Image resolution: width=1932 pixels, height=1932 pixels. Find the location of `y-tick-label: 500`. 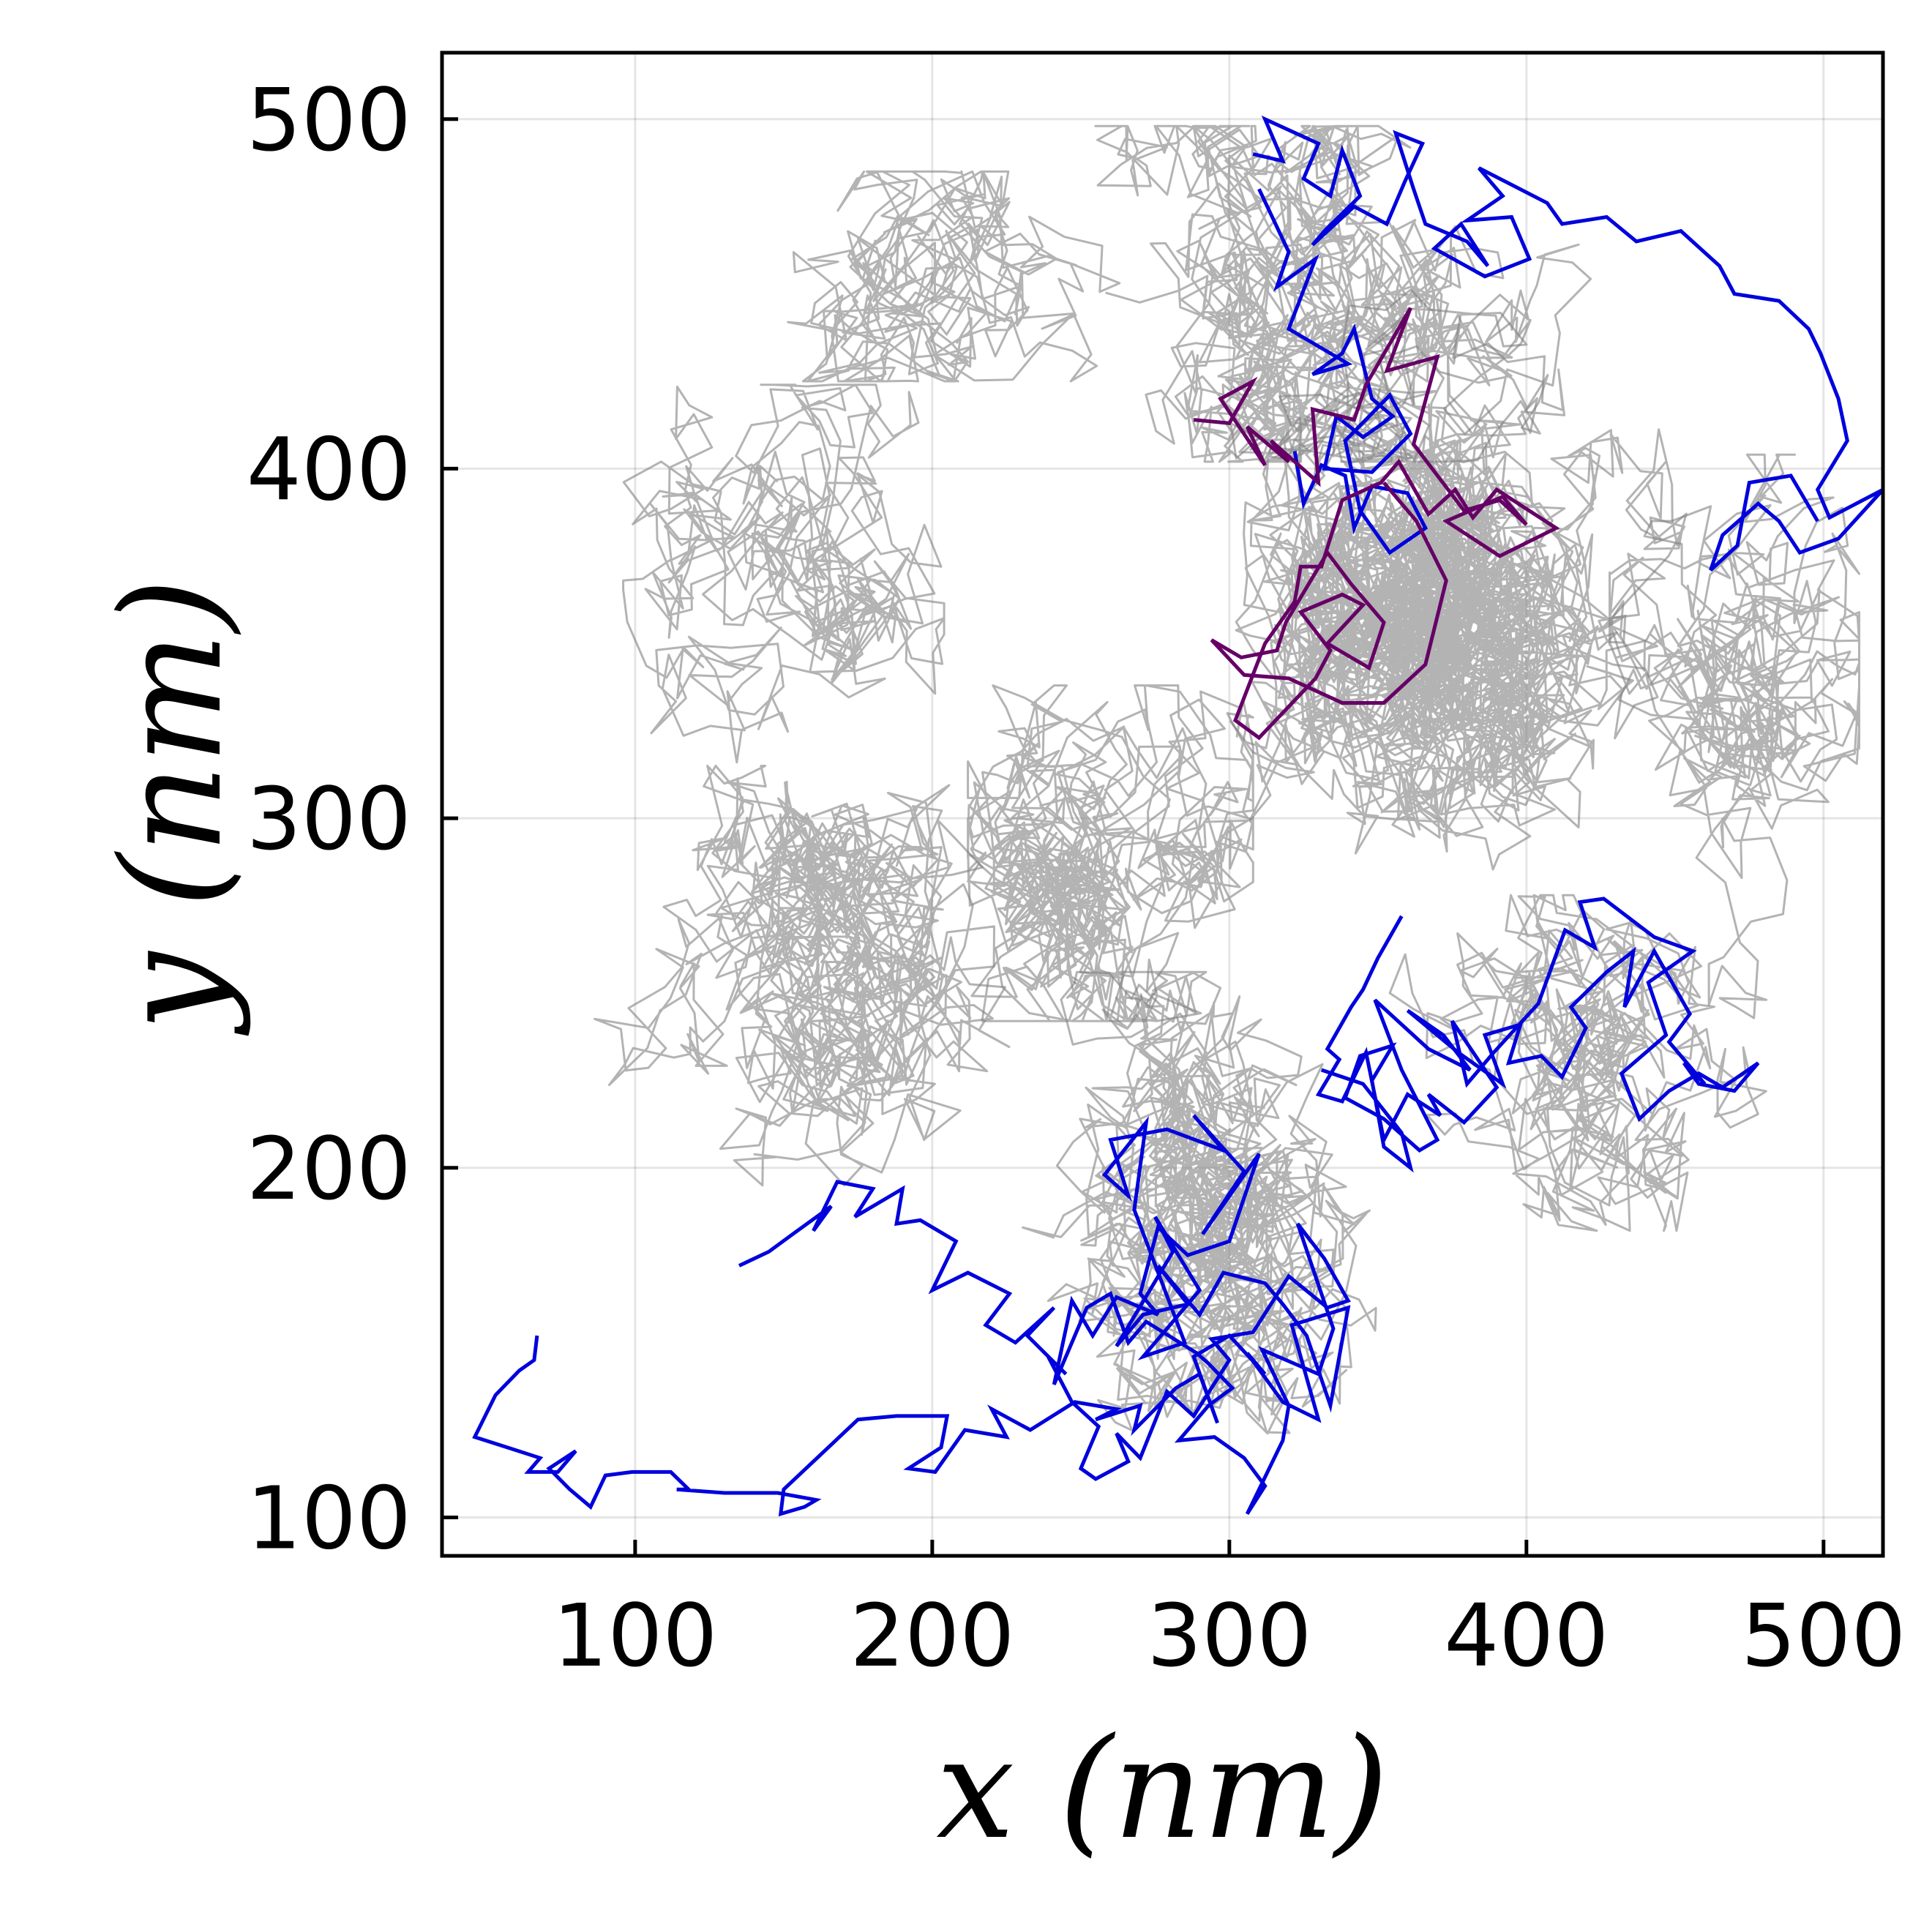

y-tick-label: 500 is located at coordinates (329, 120).